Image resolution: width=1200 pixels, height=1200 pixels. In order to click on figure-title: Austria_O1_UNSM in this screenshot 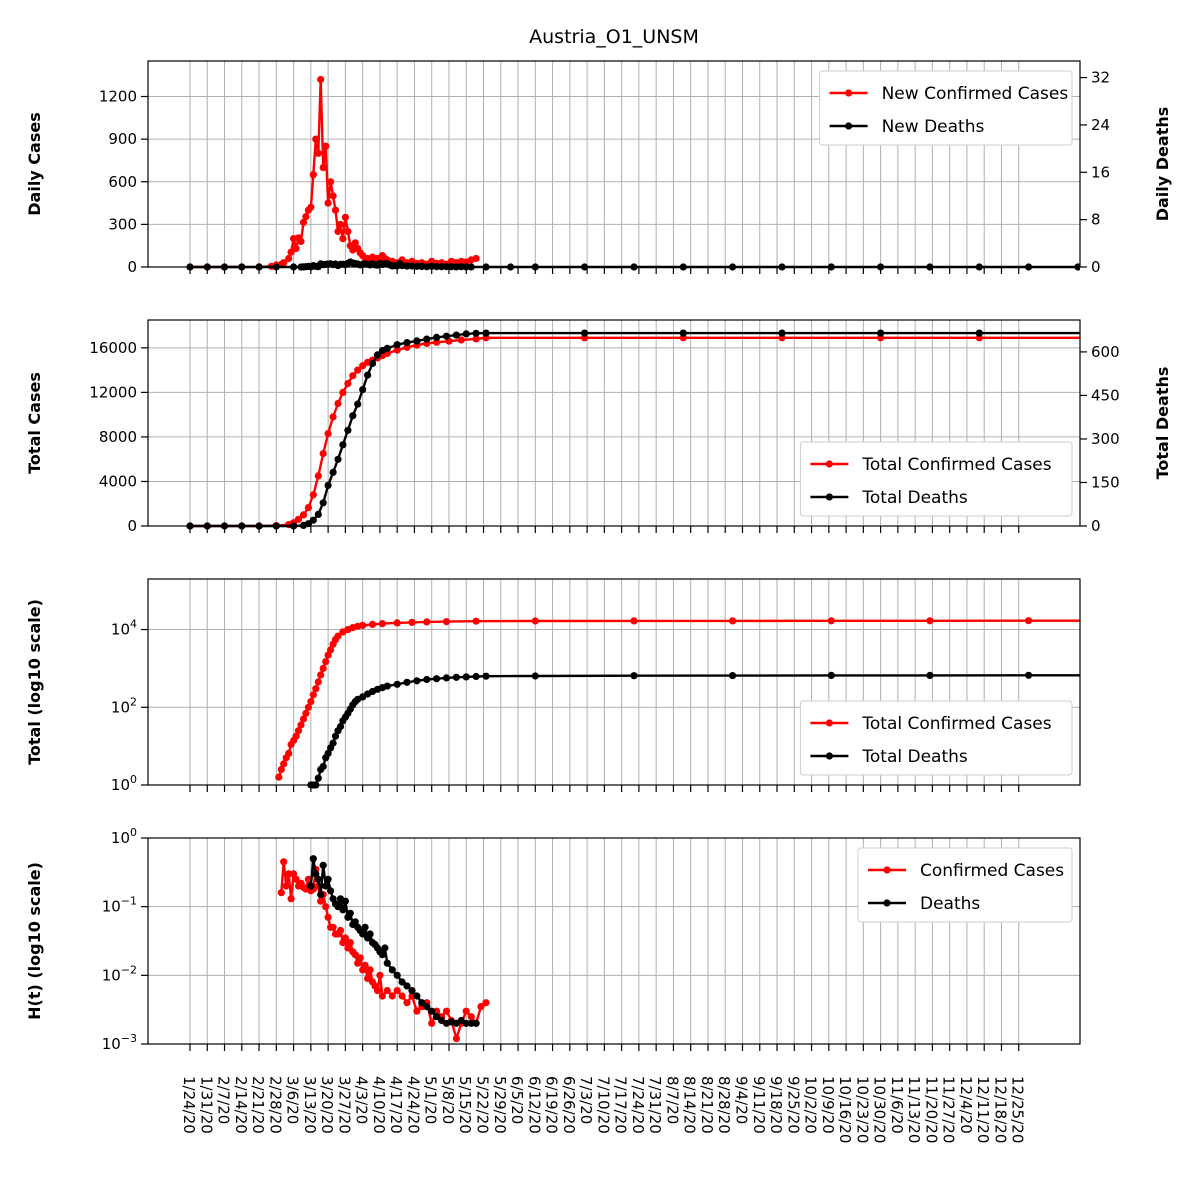, I will do `click(614, 37)`.